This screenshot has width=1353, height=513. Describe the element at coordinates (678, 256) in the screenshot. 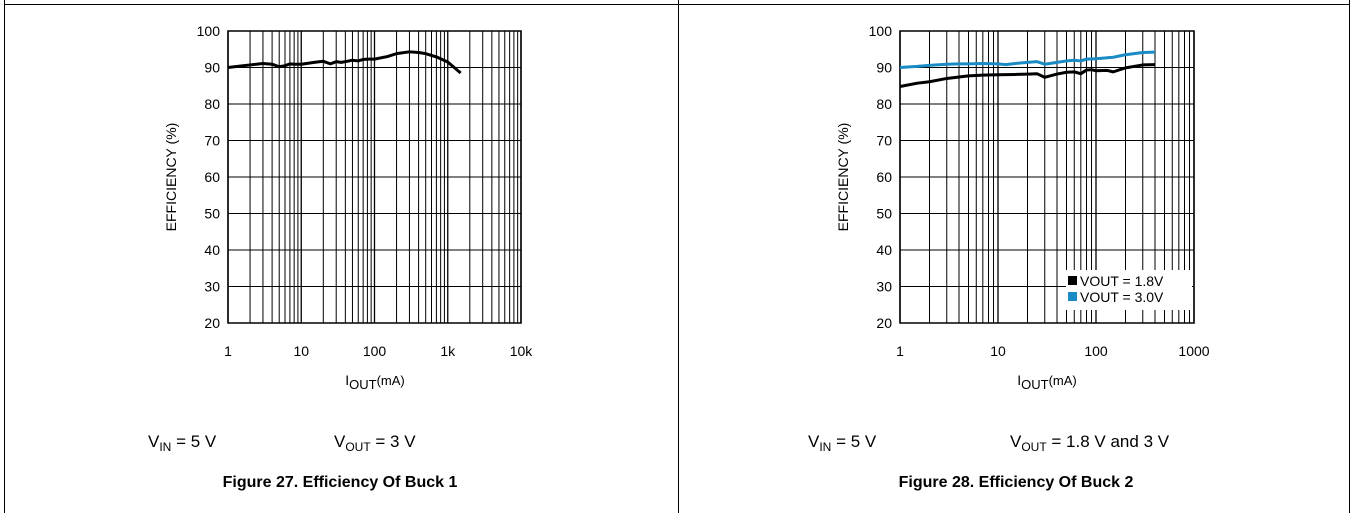

I see `panel-divider` at that location.